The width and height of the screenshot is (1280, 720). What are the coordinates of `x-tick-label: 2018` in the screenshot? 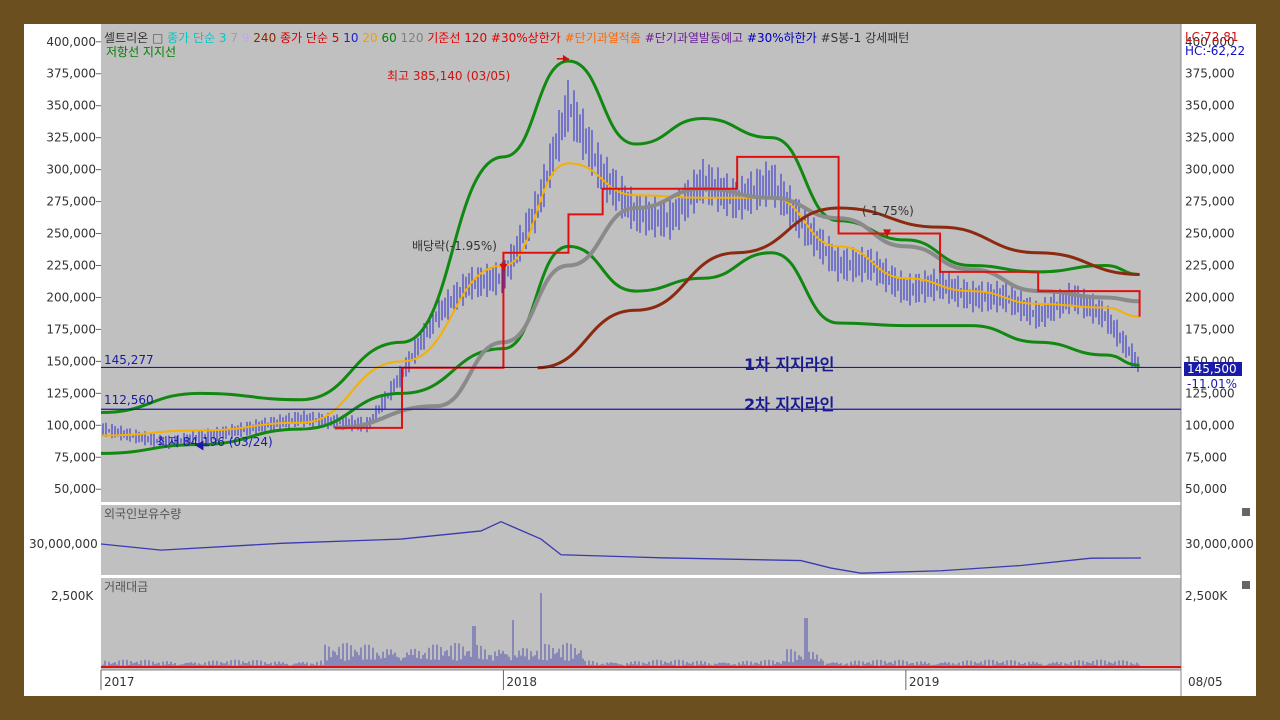 It's located at (521, 682).